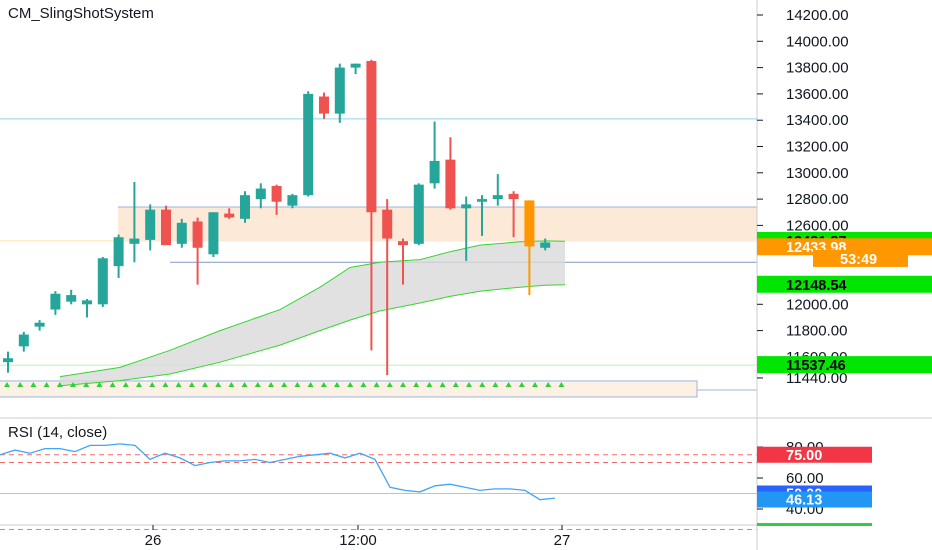 The width and height of the screenshot is (932, 550). What do you see at coordinates (817, 173) in the screenshot?
I see `price-tick-label: 13000.00` at bounding box center [817, 173].